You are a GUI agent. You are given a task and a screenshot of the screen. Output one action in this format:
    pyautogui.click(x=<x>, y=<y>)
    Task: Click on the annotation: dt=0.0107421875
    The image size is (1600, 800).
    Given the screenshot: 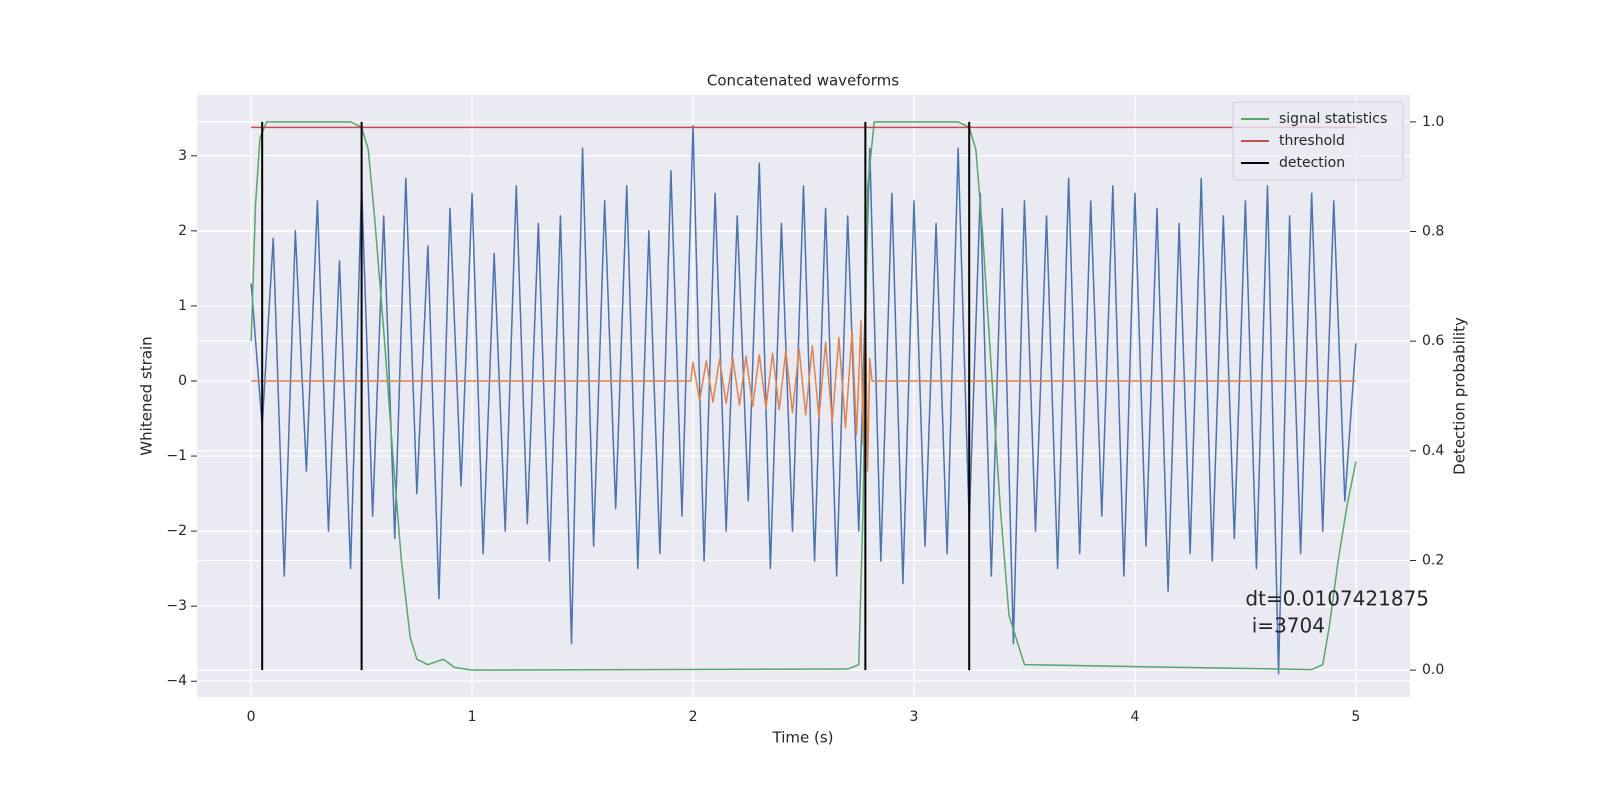 What is the action you would take?
    pyautogui.click(x=1337, y=599)
    